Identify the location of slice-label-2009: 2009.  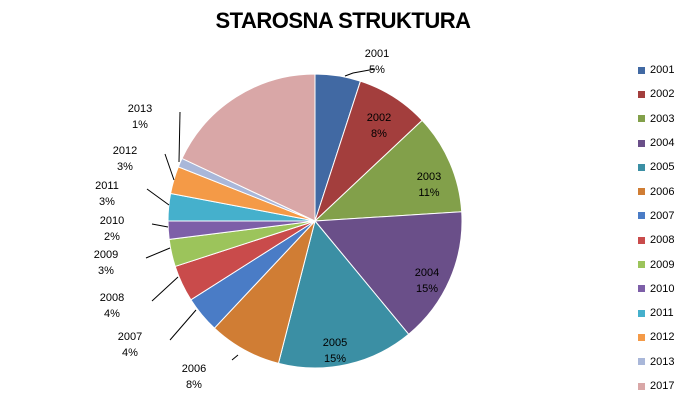
(106, 255).